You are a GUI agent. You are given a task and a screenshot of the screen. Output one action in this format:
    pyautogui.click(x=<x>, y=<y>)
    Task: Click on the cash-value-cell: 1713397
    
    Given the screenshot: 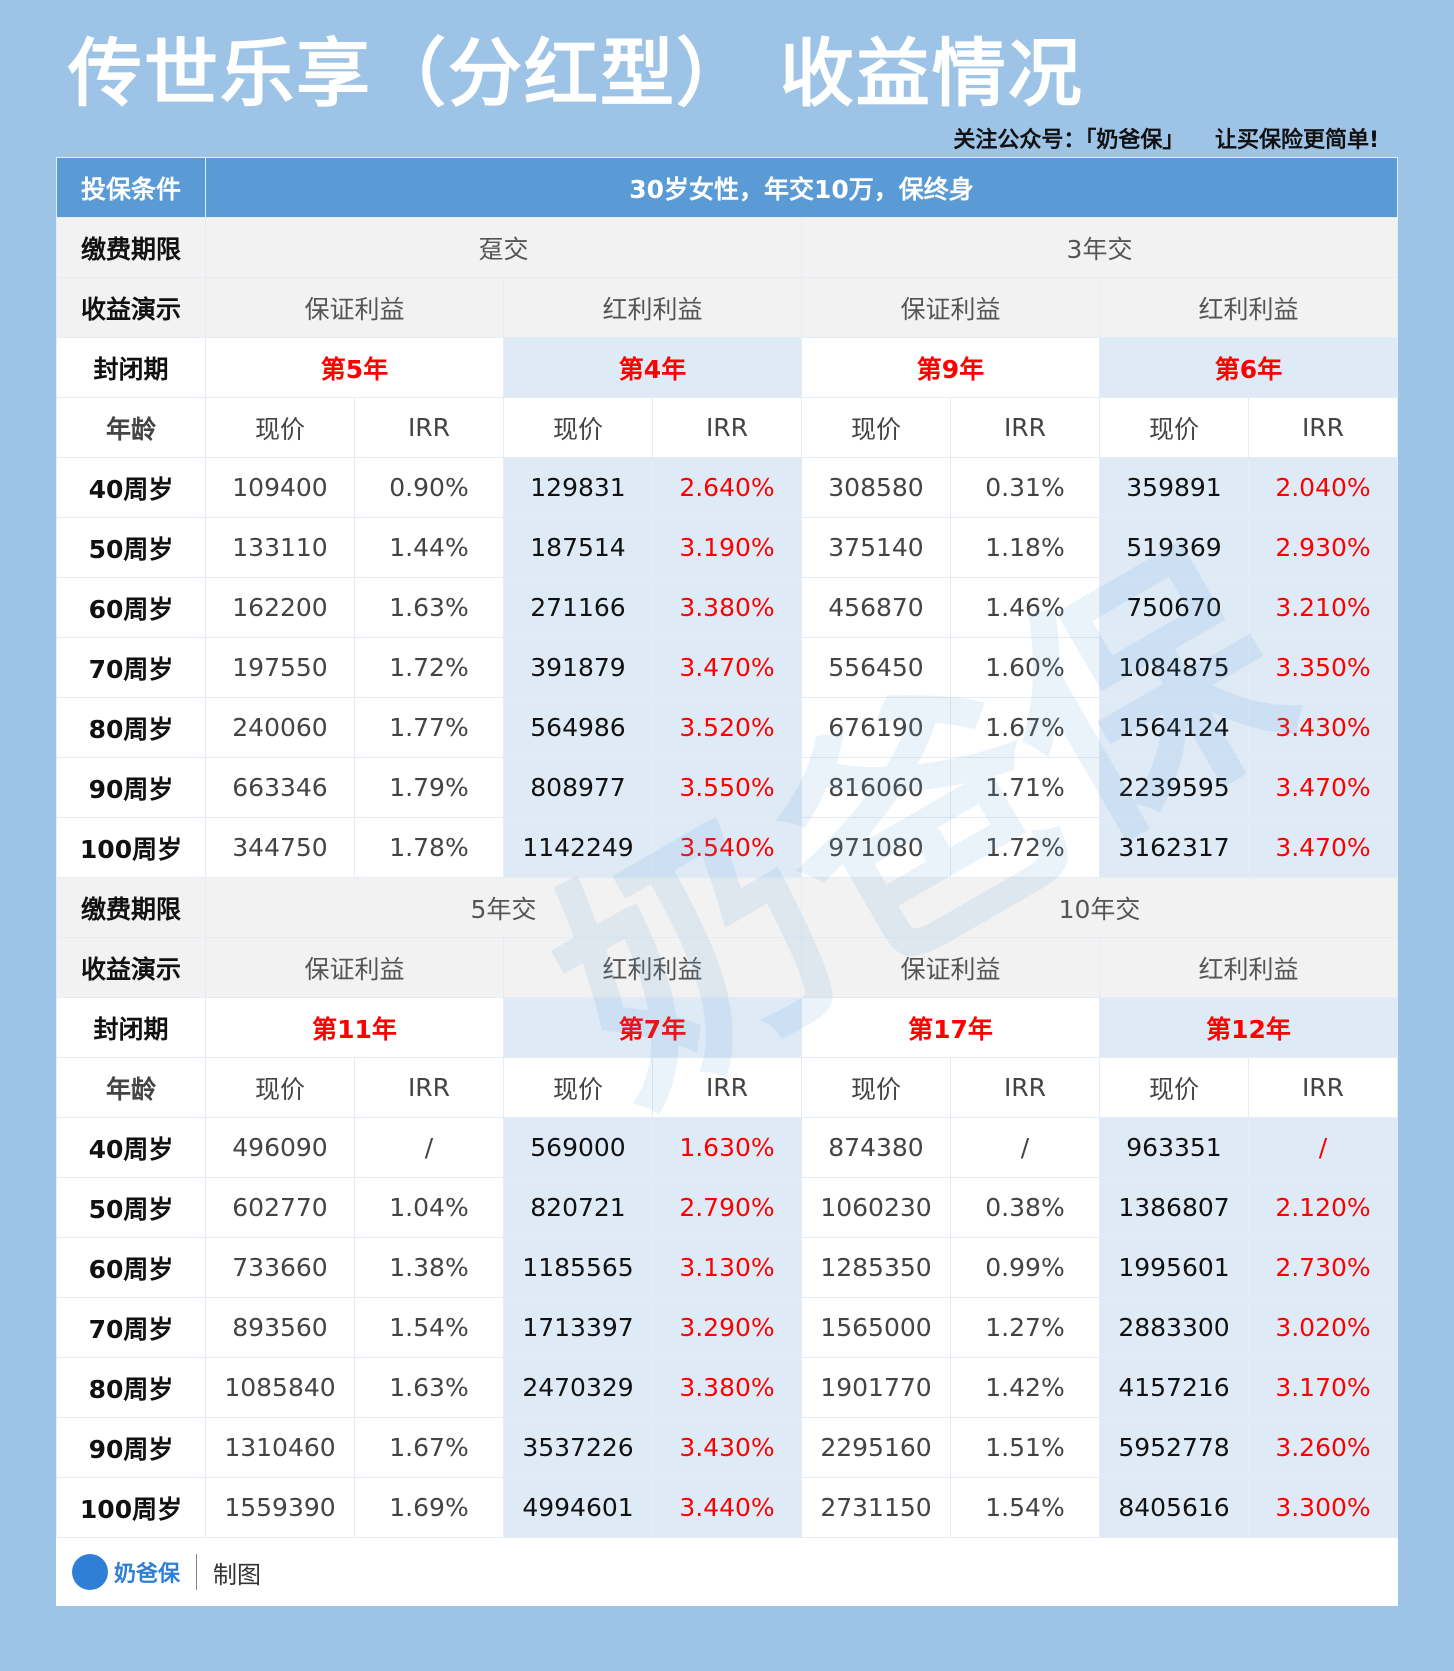 What is the action you would take?
    pyautogui.click(x=578, y=1327)
    